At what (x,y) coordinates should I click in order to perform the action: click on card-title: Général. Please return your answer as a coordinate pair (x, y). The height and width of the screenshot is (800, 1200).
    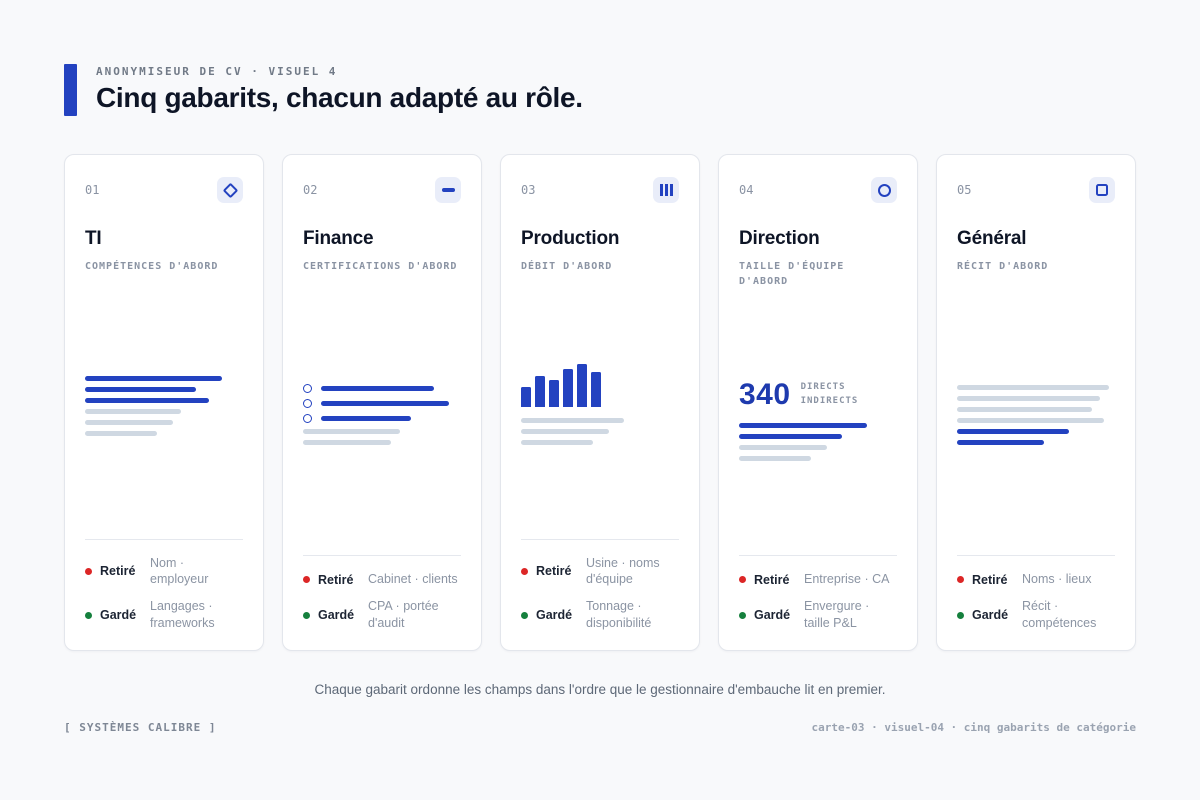
    Looking at the image, I should click on (992, 238).